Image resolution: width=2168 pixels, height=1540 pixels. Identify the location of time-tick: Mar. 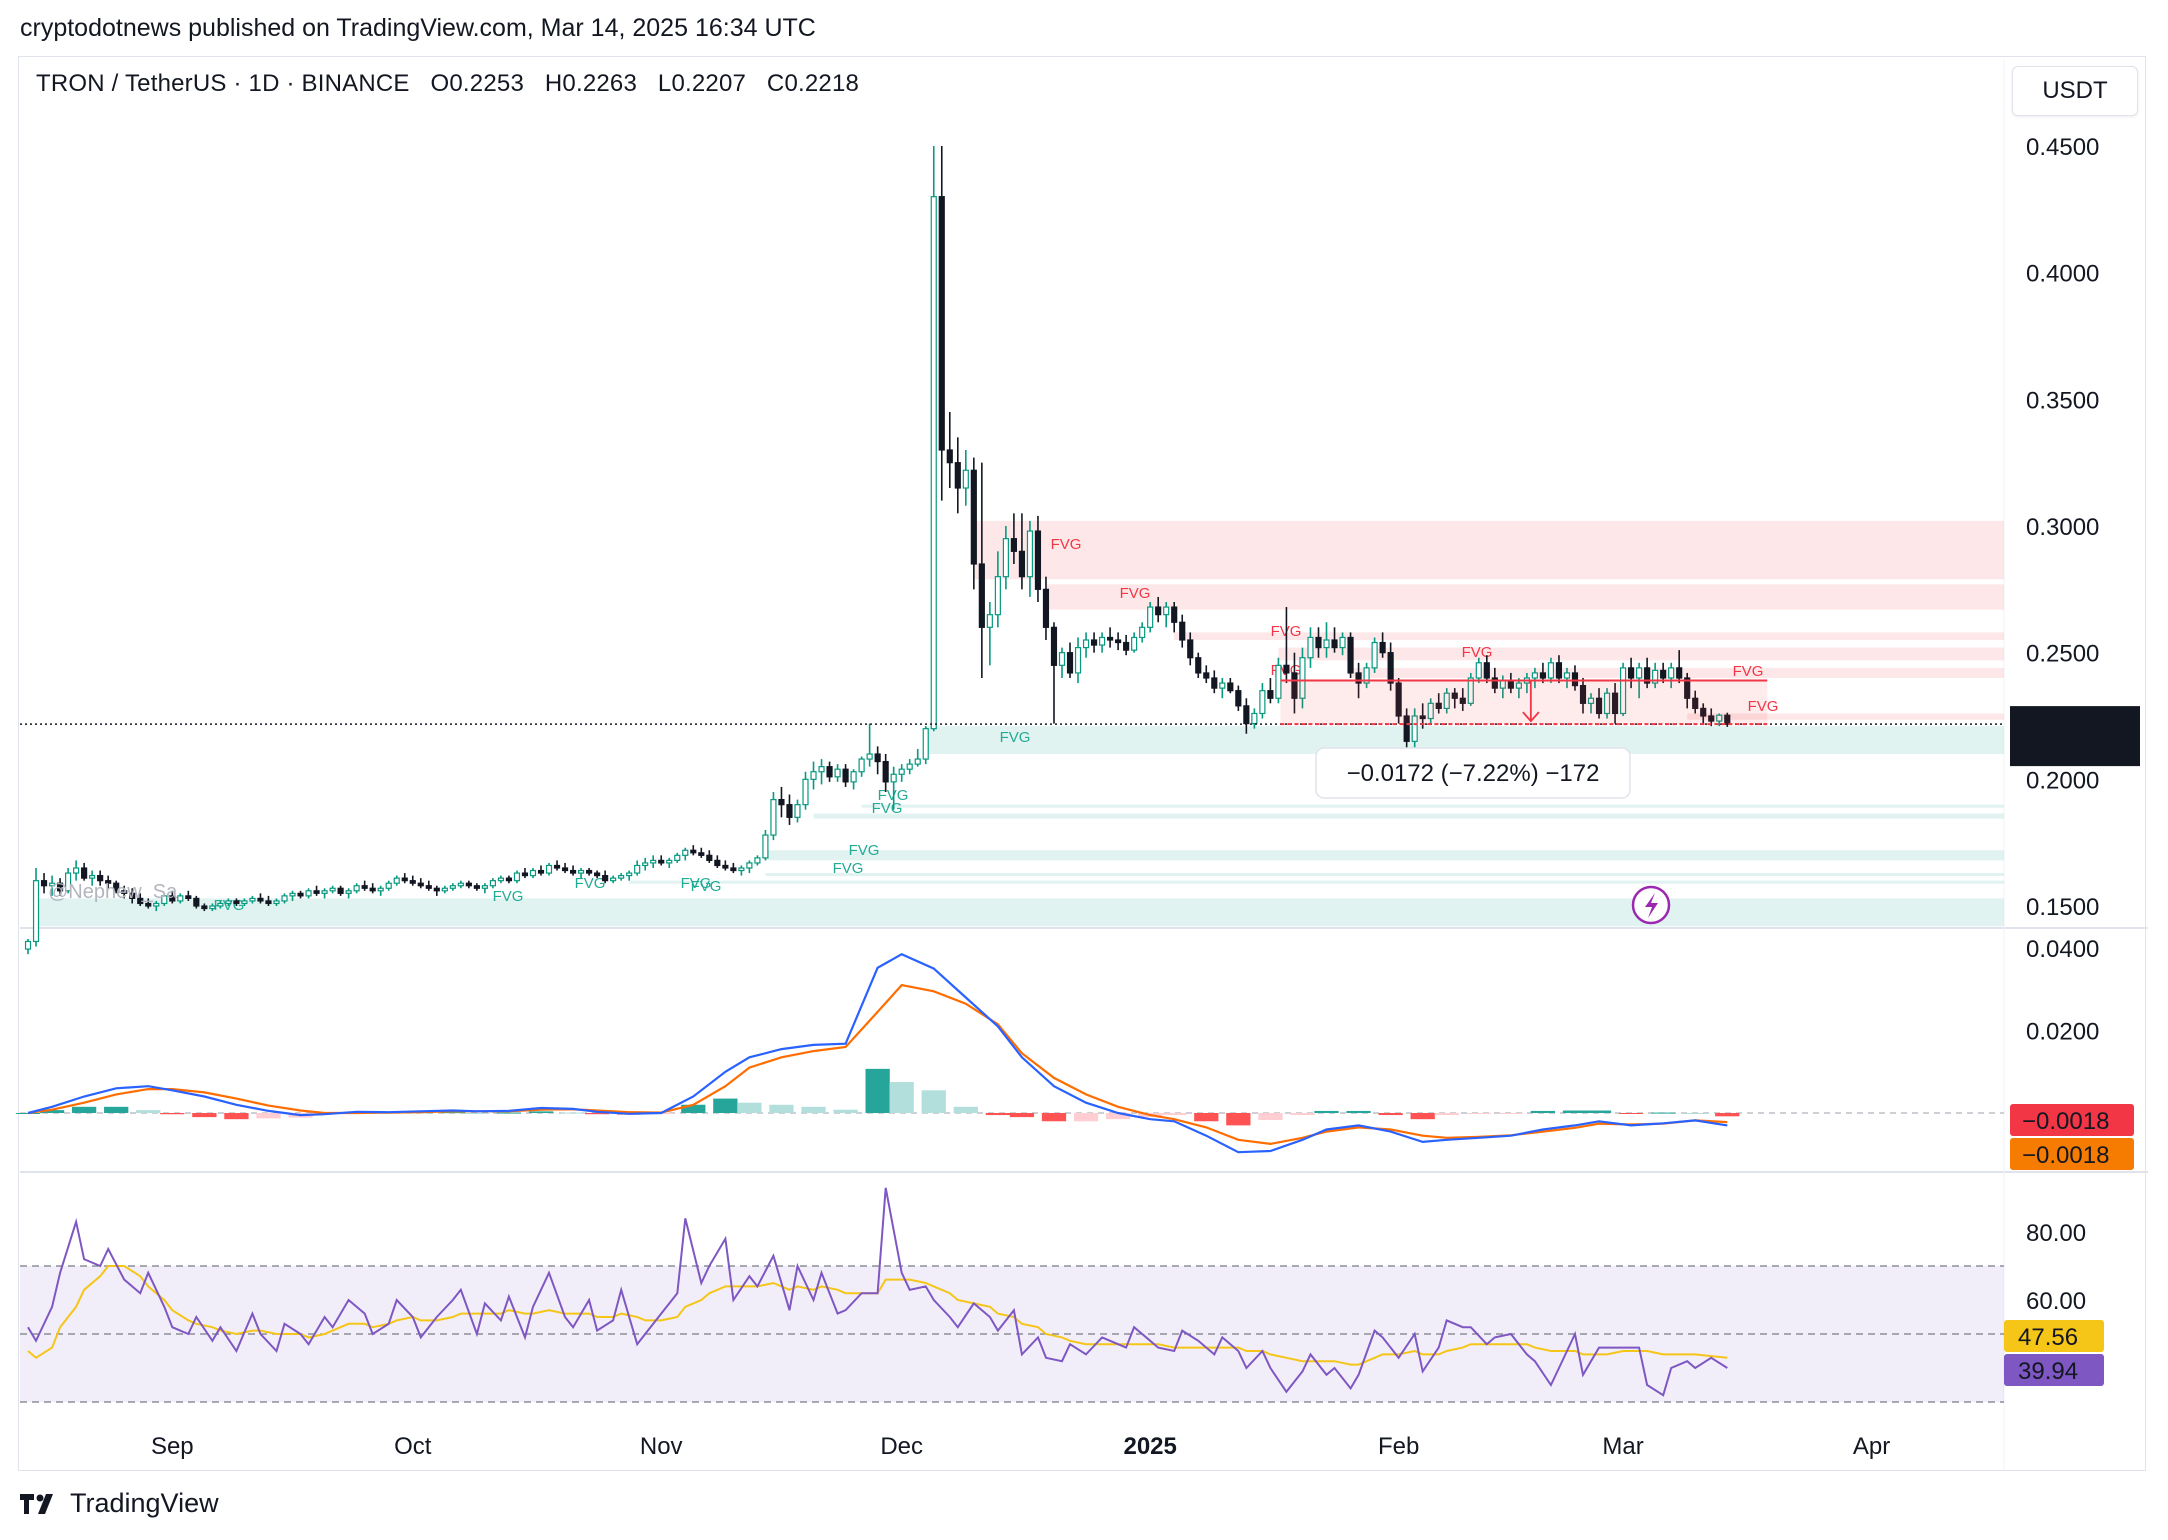
(1622, 1446).